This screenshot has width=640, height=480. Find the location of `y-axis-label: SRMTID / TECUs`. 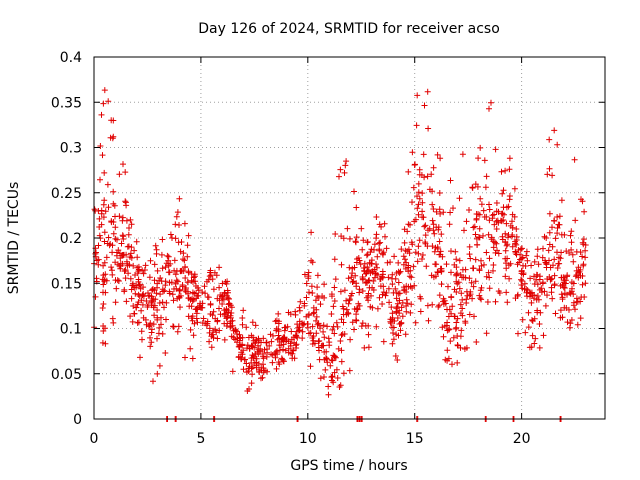

y-axis-label: SRMTID / TECUs is located at coordinates (14, 238).